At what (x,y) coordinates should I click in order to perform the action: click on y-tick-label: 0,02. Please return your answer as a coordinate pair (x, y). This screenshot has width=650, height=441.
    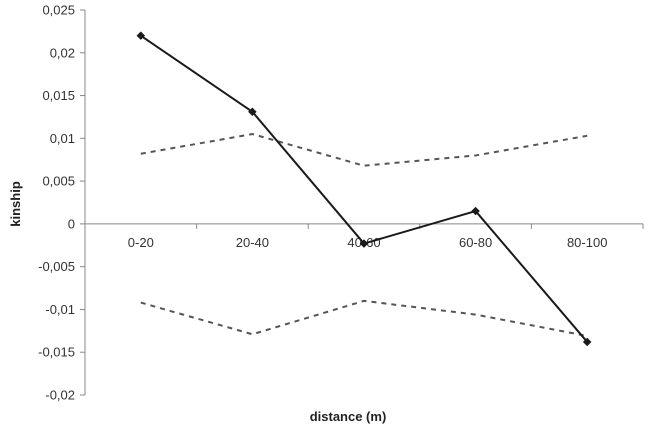
    Looking at the image, I should click on (62, 52).